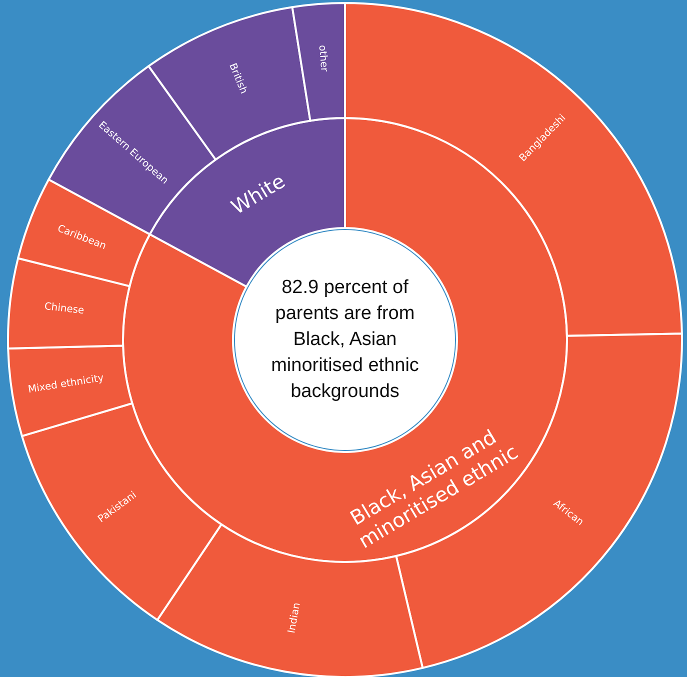 The width and height of the screenshot is (687, 677). I want to click on slice-label: other, so click(323, 58).